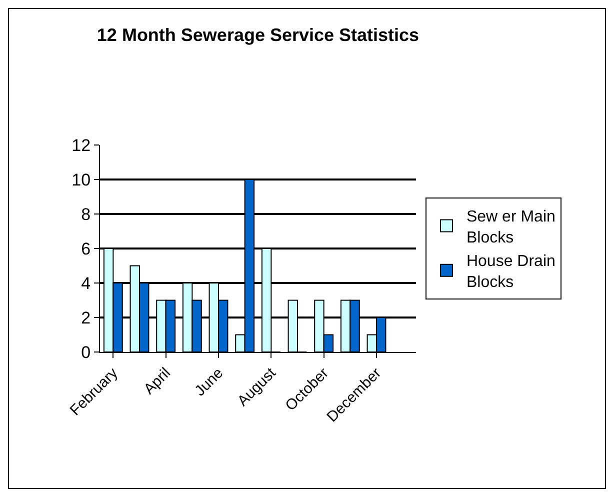 This screenshot has width=616, height=498. I want to click on y-tick-label: 8, so click(86, 214).